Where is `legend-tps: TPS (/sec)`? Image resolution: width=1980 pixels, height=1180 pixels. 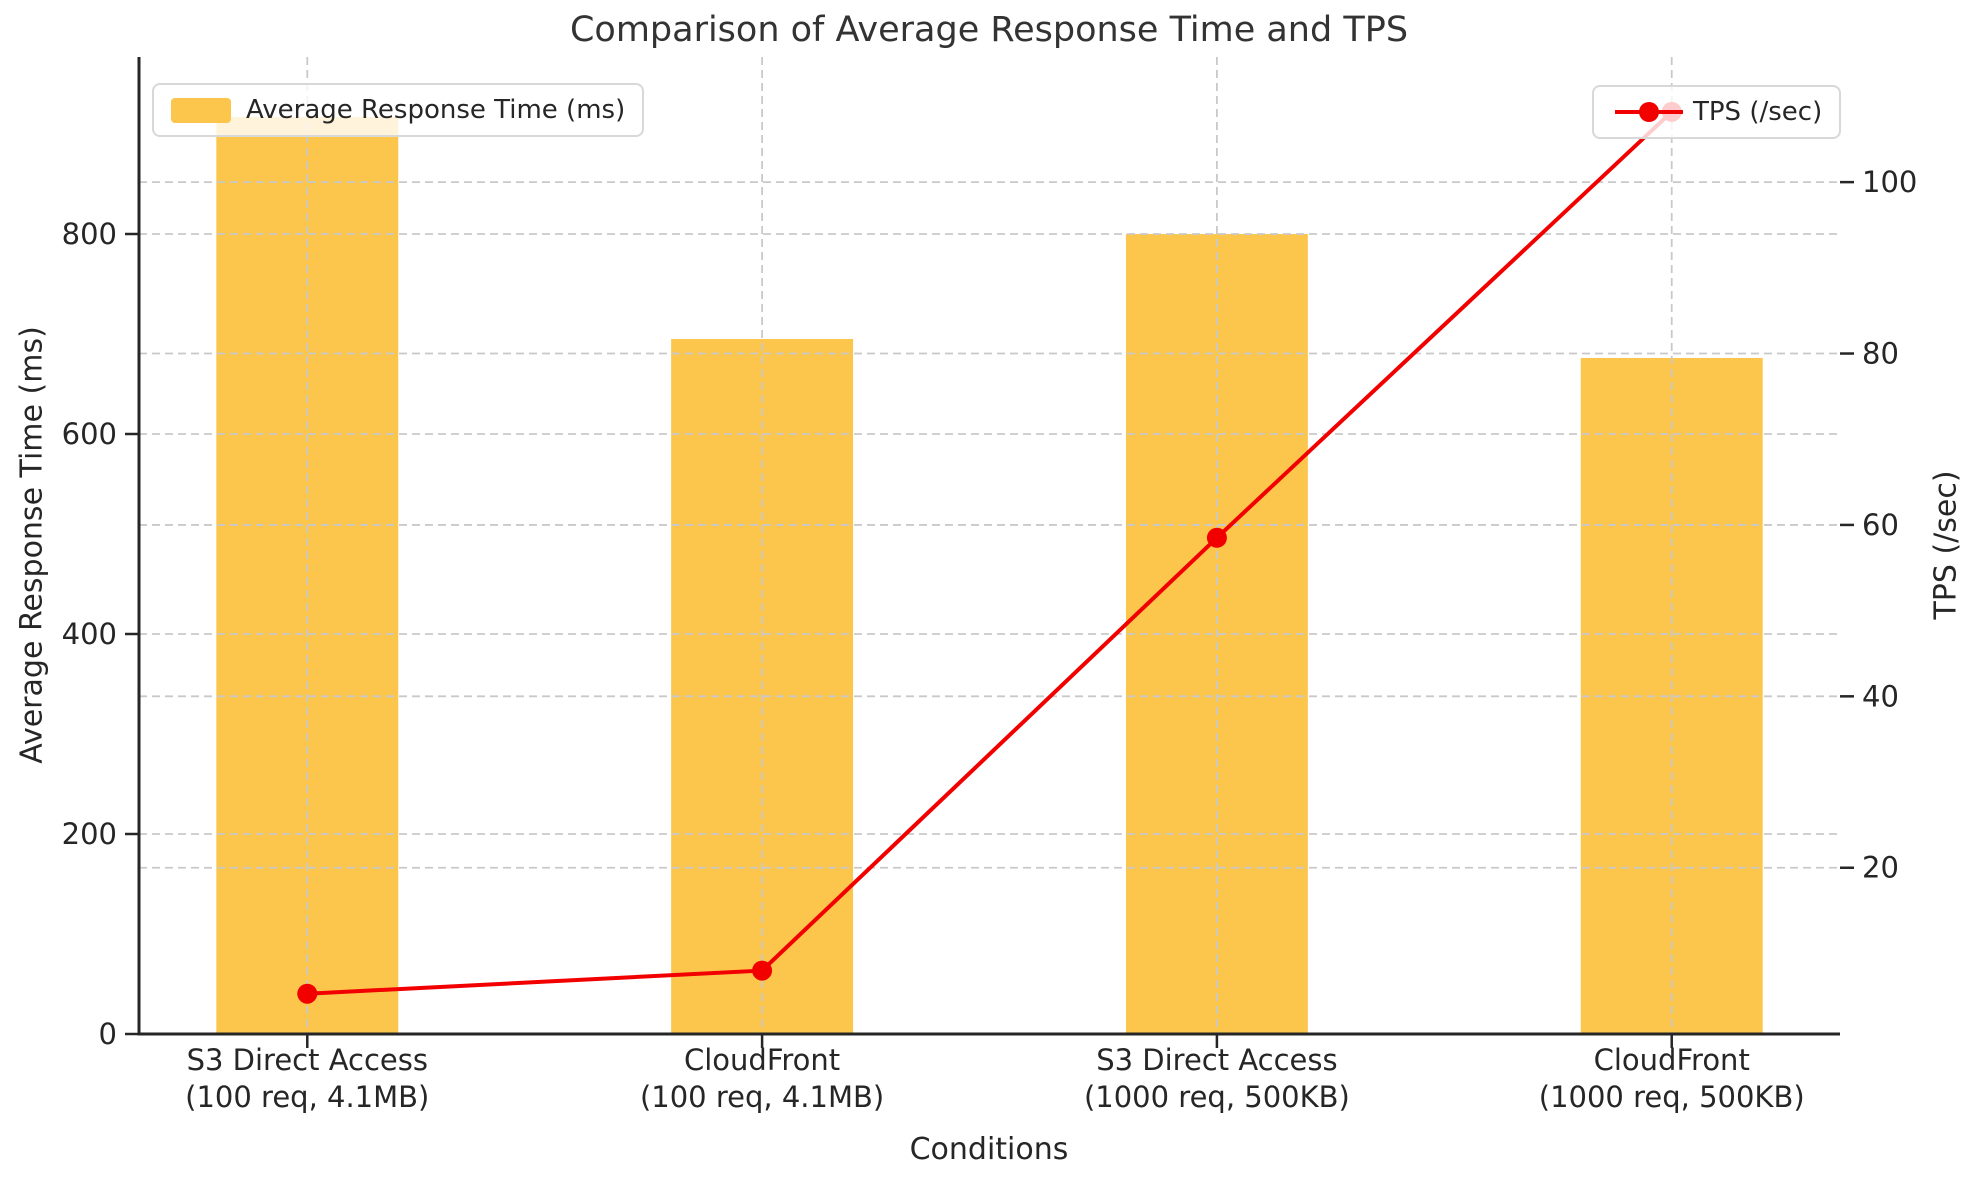
legend-tps: TPS (/sec) is located at coordinates (1717, 112).